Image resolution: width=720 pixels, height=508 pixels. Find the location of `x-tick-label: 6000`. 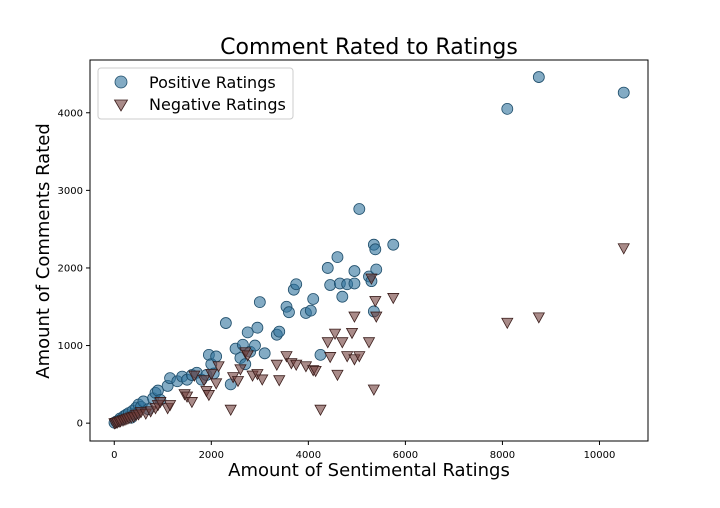

x-tick-label: 6000 is located at coordinates (405, 455).